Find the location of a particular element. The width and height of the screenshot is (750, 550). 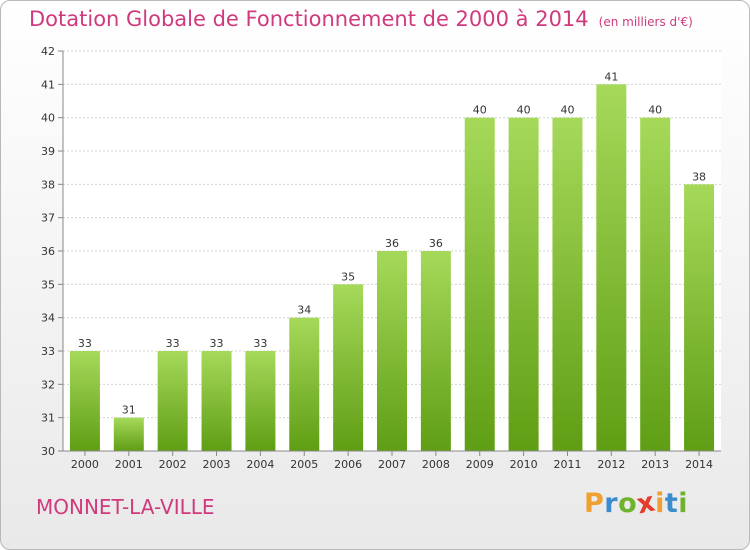

y-tick-label: 41 is located at coordinates (48, 84).